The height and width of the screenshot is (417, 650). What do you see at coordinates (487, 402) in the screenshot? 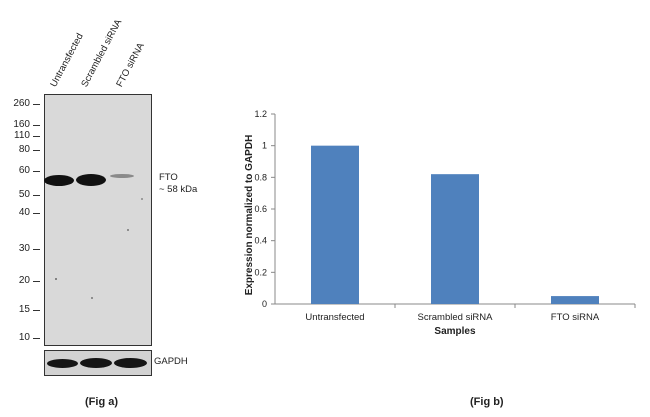
I see `fig-b-caption: (Fig b)` at bounding box center [487, 402].